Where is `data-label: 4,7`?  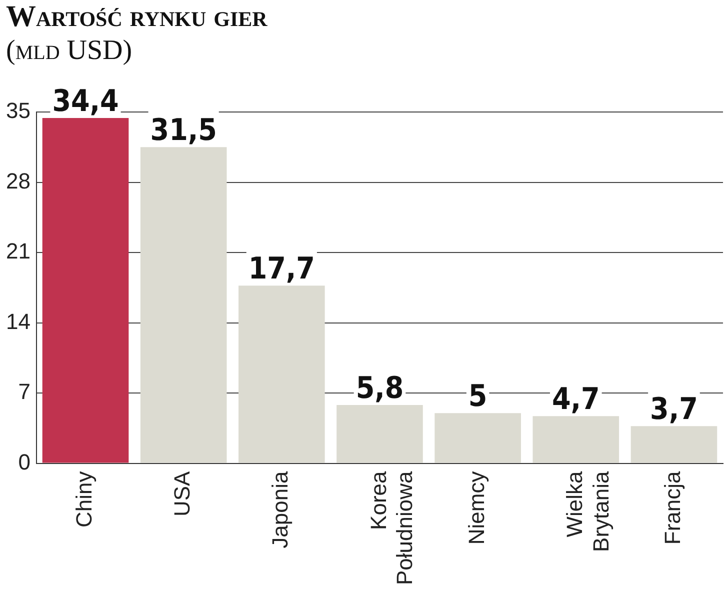 data-label: 4,7 is located at coordinates (576, 399).